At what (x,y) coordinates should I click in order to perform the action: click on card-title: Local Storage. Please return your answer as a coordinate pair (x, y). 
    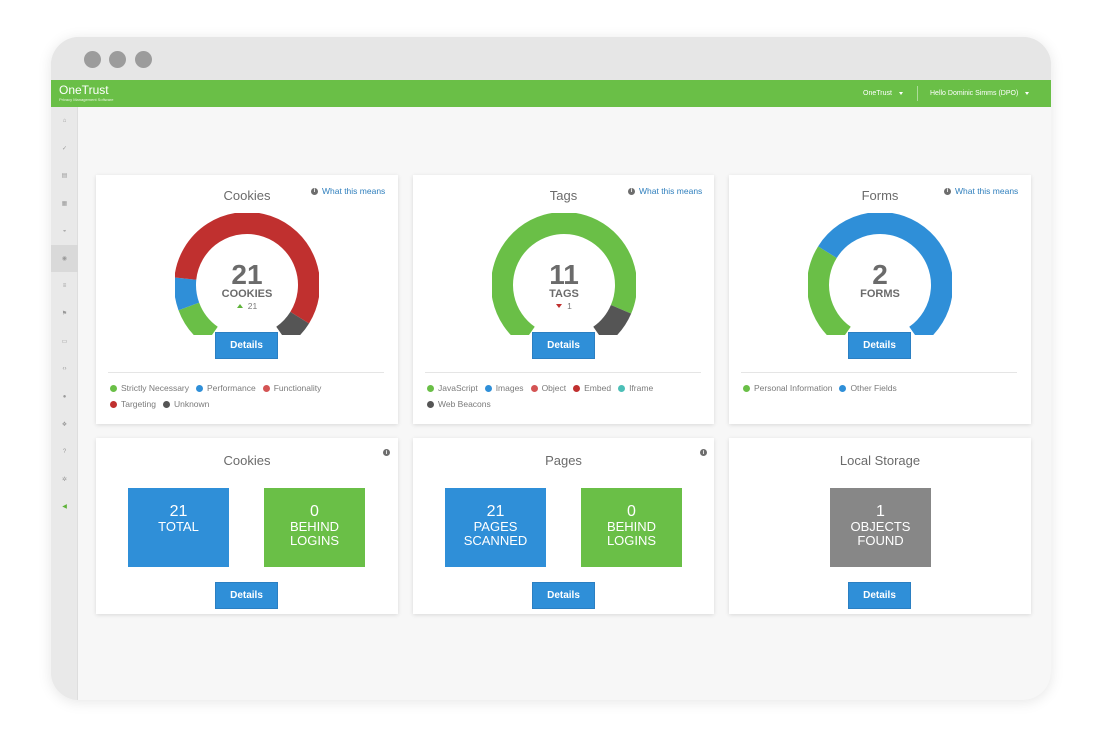
    Looking at the image, I should click on (880, 460).